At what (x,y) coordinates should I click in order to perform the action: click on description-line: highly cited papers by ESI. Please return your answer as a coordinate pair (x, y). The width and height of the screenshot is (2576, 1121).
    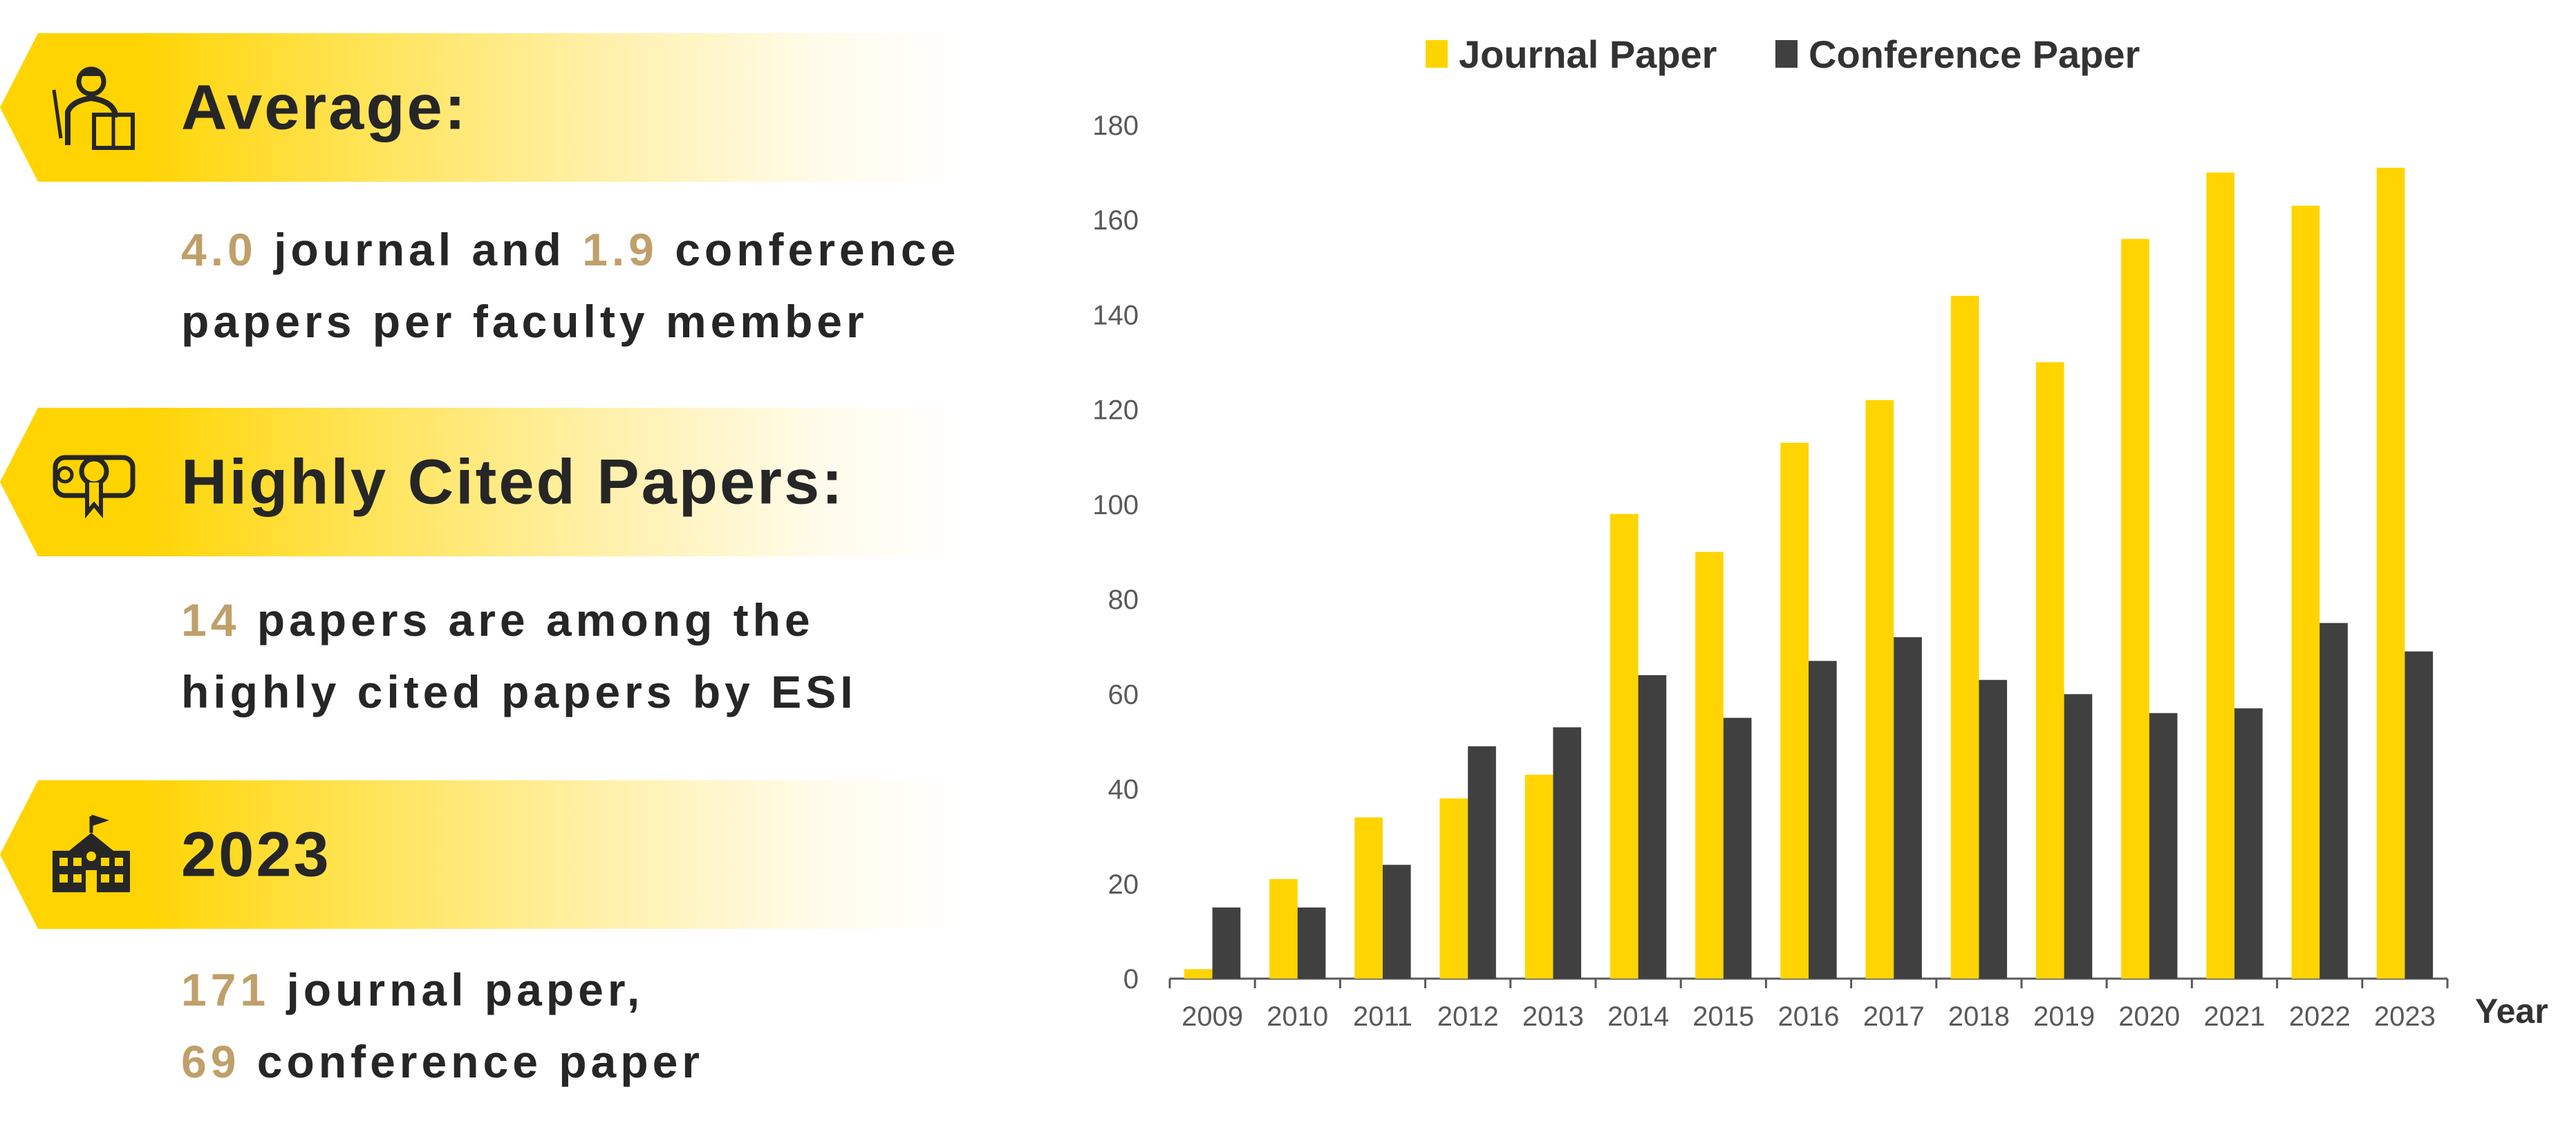
    Looking at the image, I should click on (519, 692).